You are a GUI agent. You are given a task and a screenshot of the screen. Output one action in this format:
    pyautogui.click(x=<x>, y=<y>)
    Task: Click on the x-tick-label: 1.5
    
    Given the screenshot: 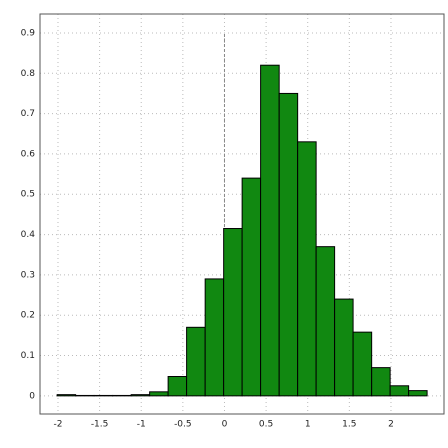 What is the action you would take?
    pyautogui.click(x=349, y=425)
    